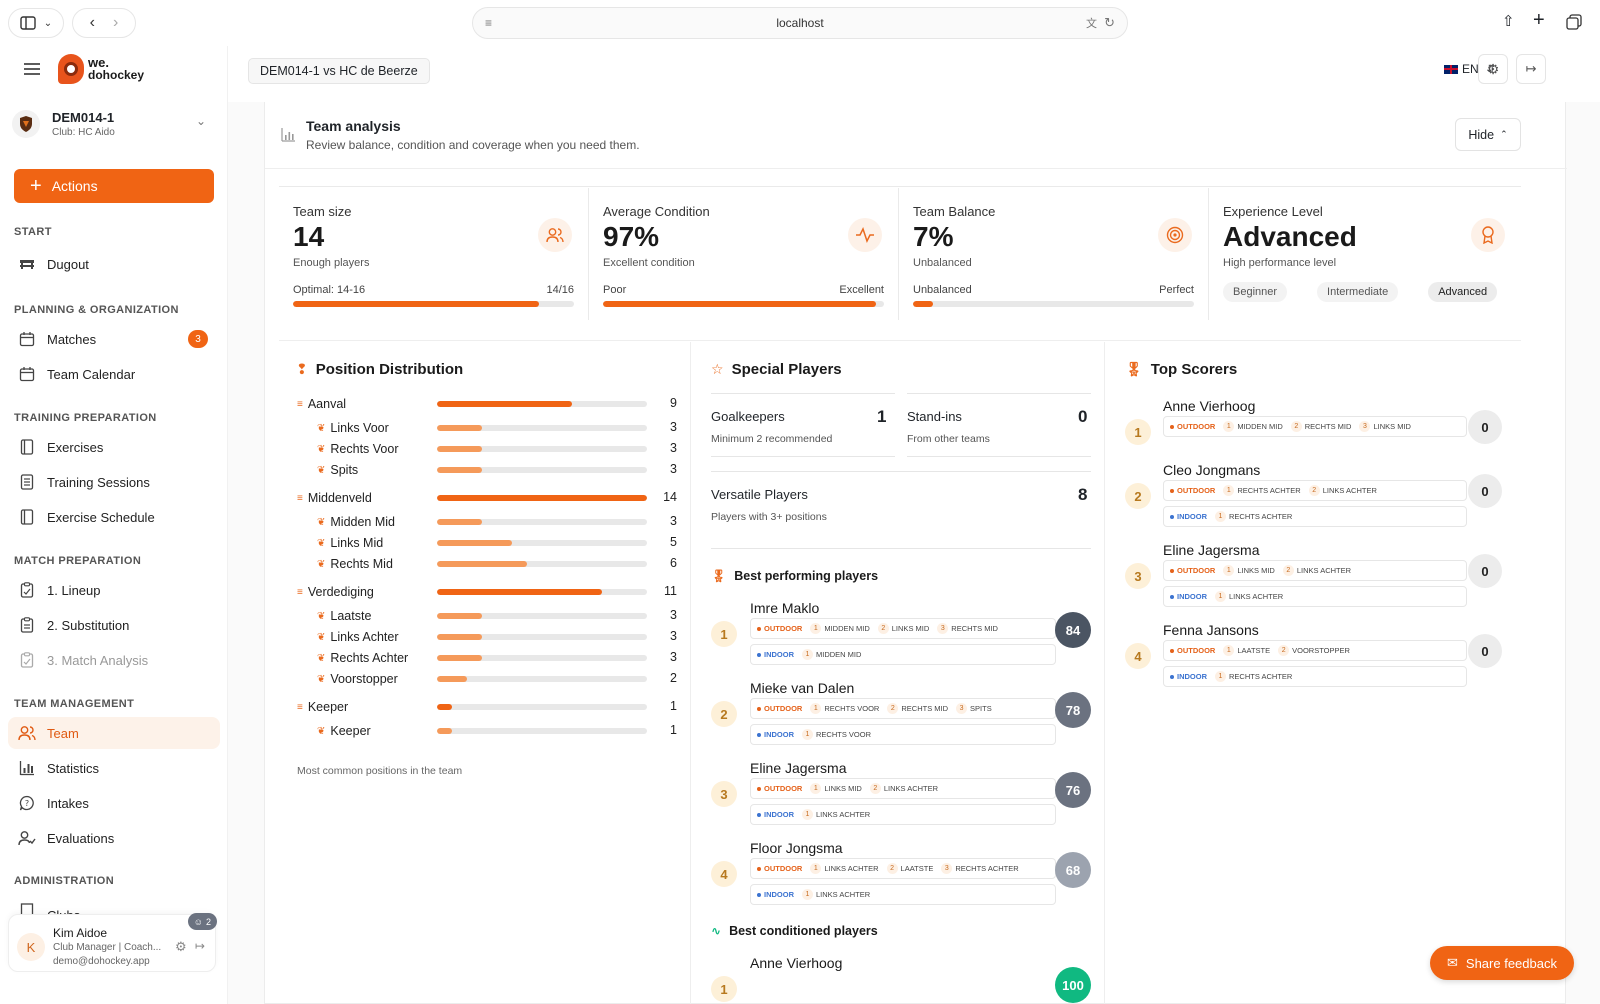 This screenshot has height=1004, width=1600. What do you see at coordinates (114, 768) in the screenshot?
I see `nav-statistics: Statistics` at bounding box center [114, 768].